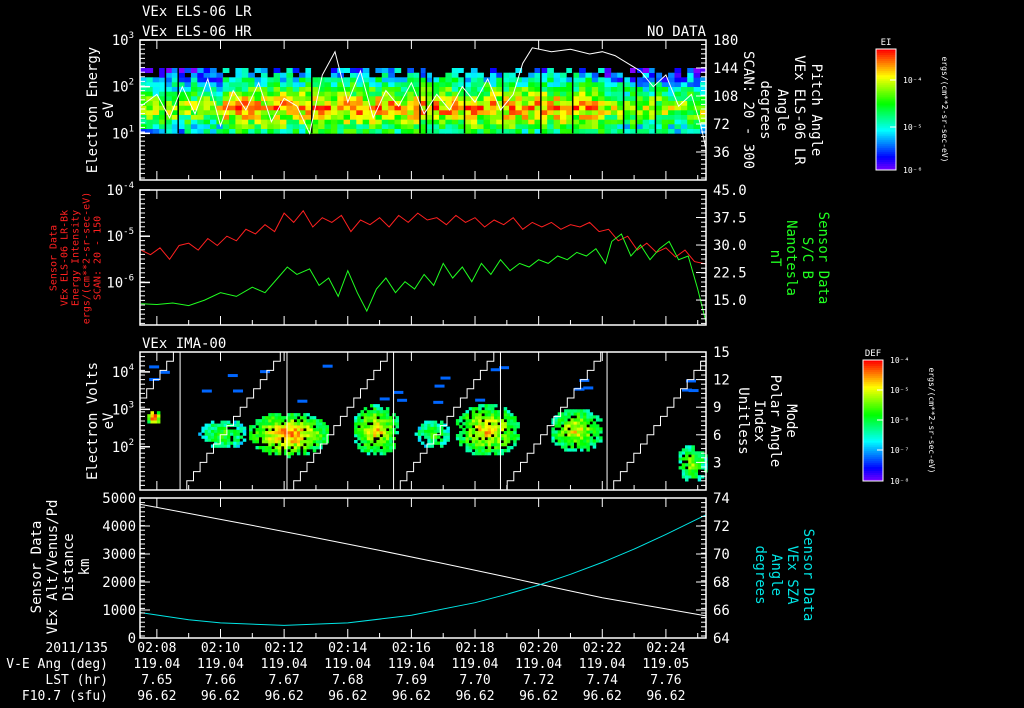 The width and height of the screenshot is (1024, 708). I want to click on colorbar-tick-label: 10⁻⁴, so click(912, 80).